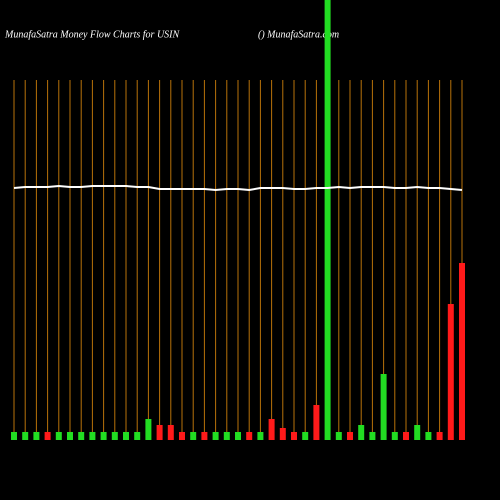 This screenshot has height=500, width=500. Describe the element at coordinates (238, 188) in the screenshot. I see `price-line` at that location.